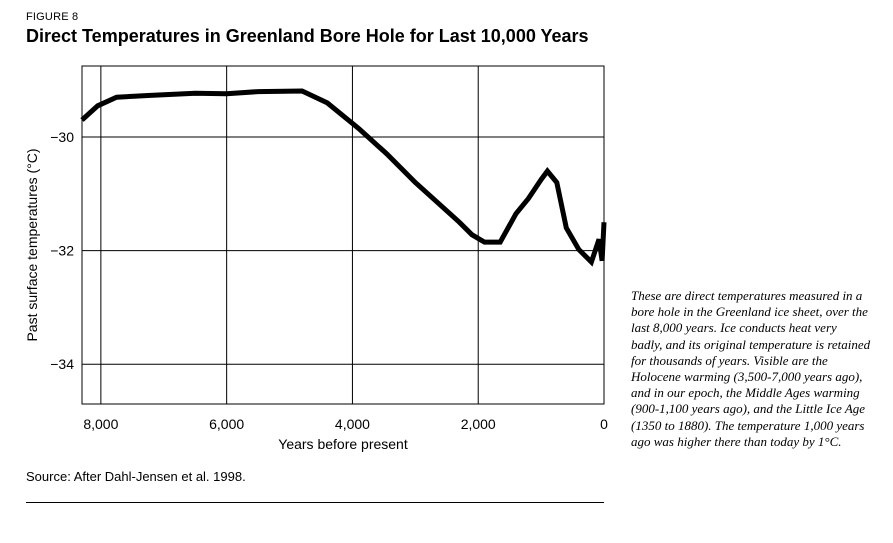 The height and width of the screenshot is (543, 893). I want to click on y-axis-label: Past surface temperatures (°C), so click(32, 244).